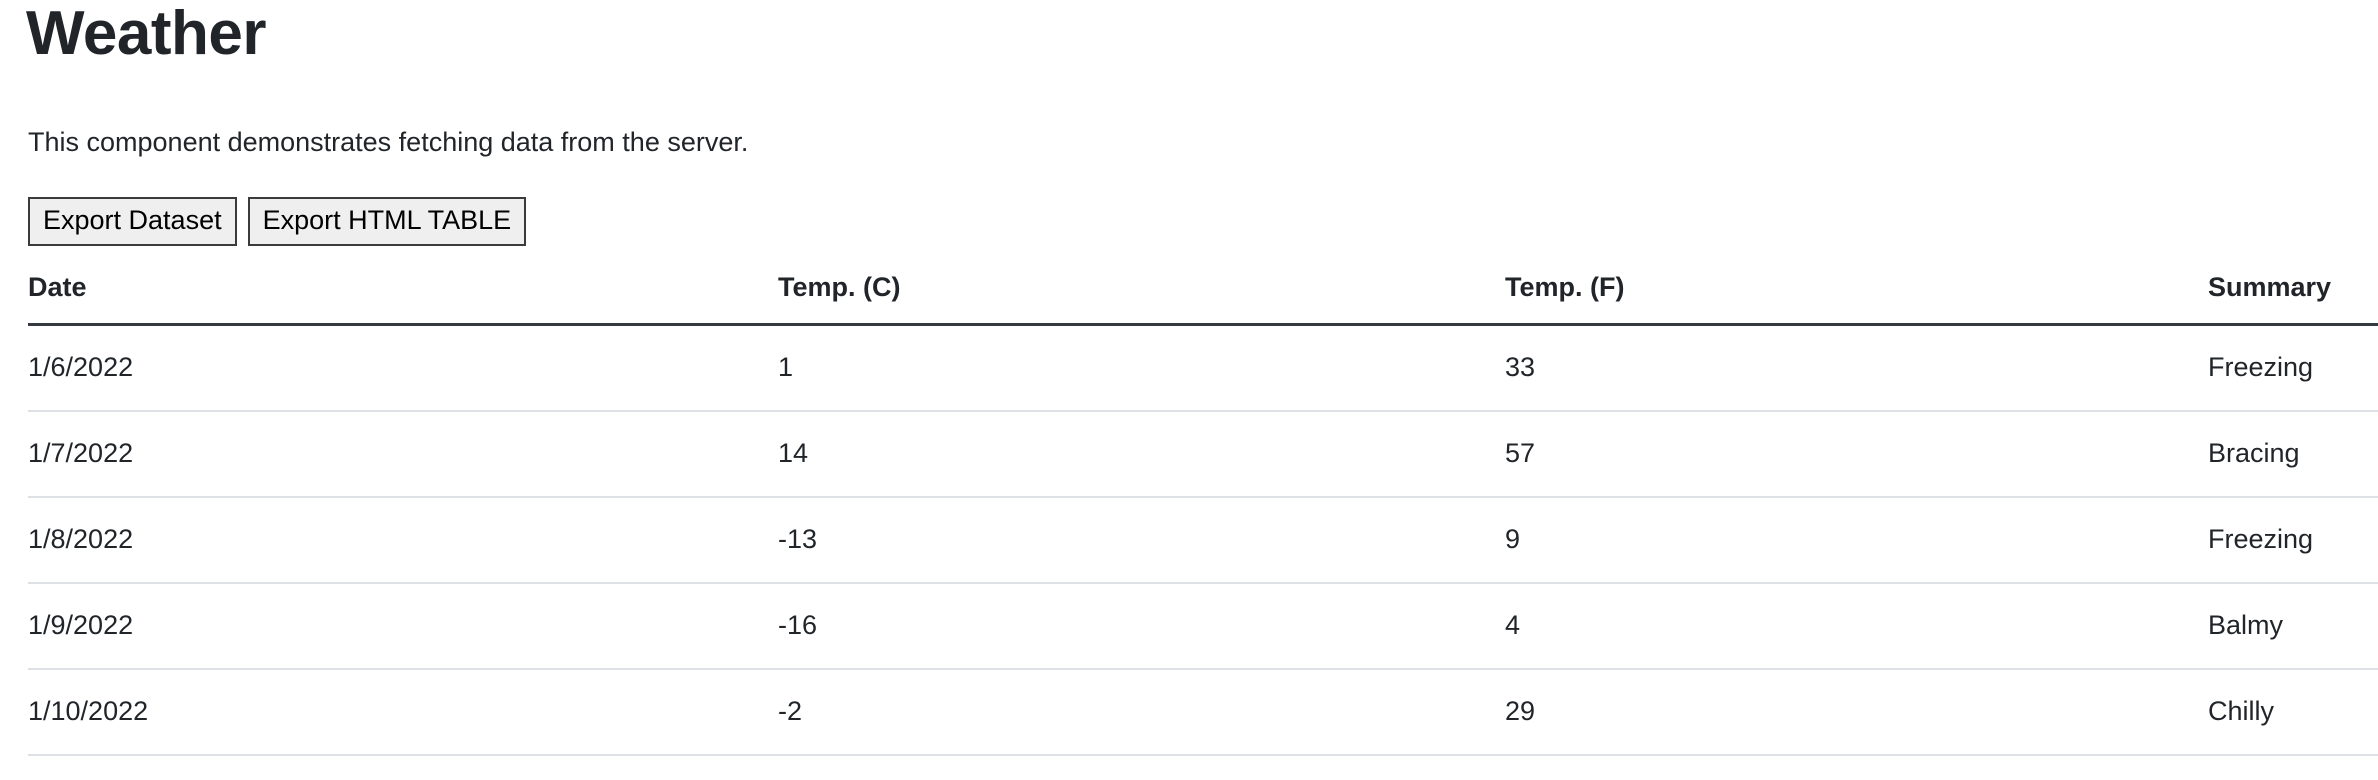 Image resolution: width=2378 pixels, height=780 pixels. What do you see at coordinates (1141, 454) in the screenshot?
I see `cell-temp-c: 14` at bounding box center [1141, 454].